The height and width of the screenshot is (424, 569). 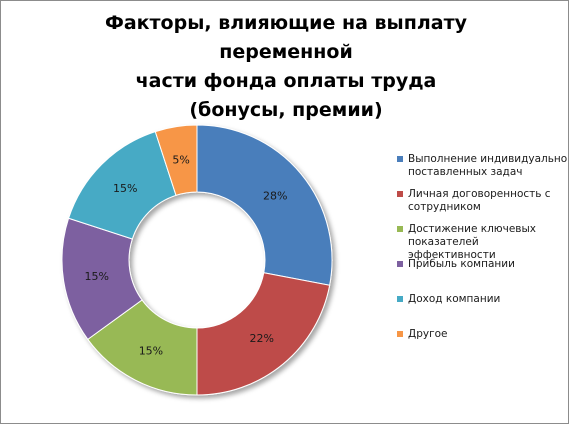 I want to click on legend-label-2: Личная договоренность с сотрудником, so click(x=488, y=201).